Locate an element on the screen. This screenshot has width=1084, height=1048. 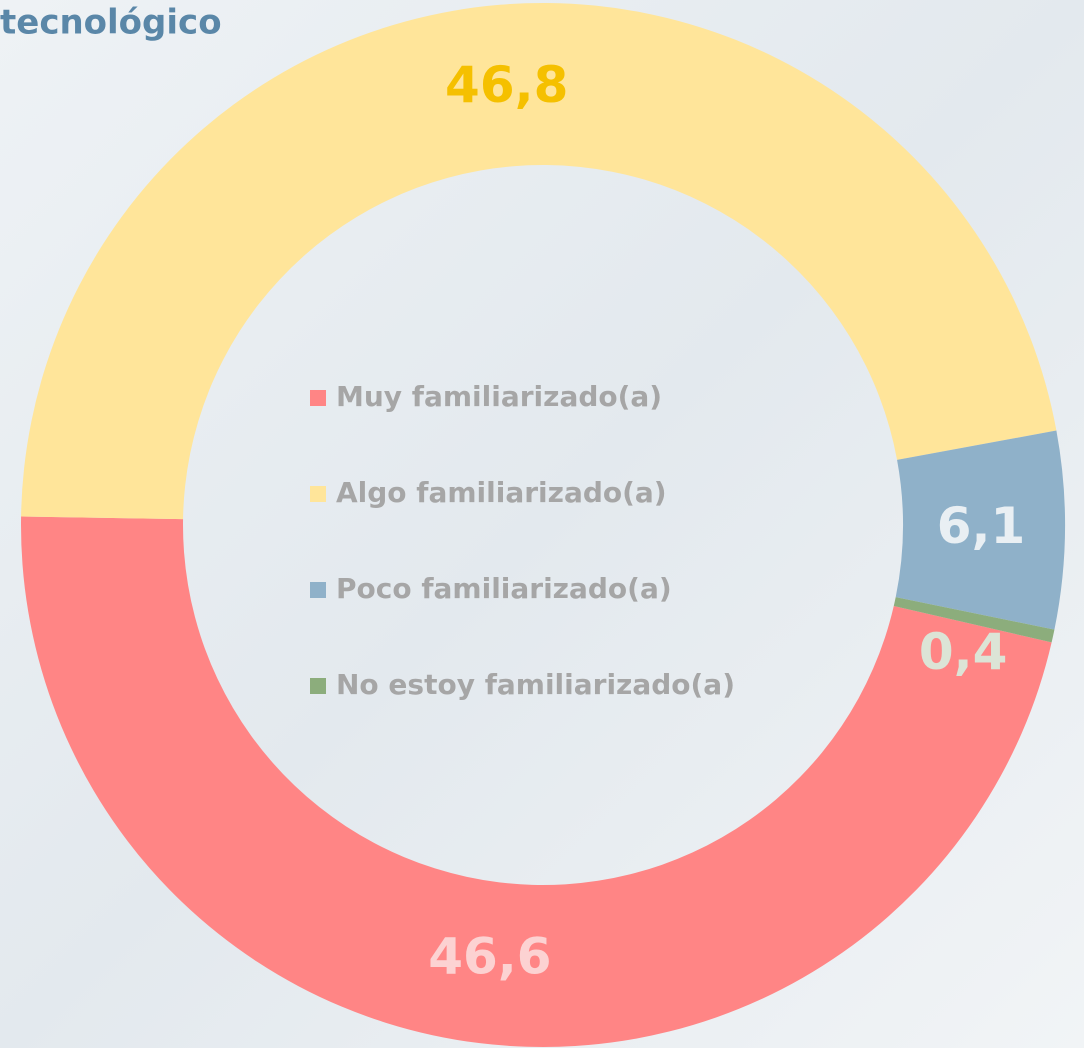
legend-label: No estoy familiarizado(a) is located at coordinates (535, 684).